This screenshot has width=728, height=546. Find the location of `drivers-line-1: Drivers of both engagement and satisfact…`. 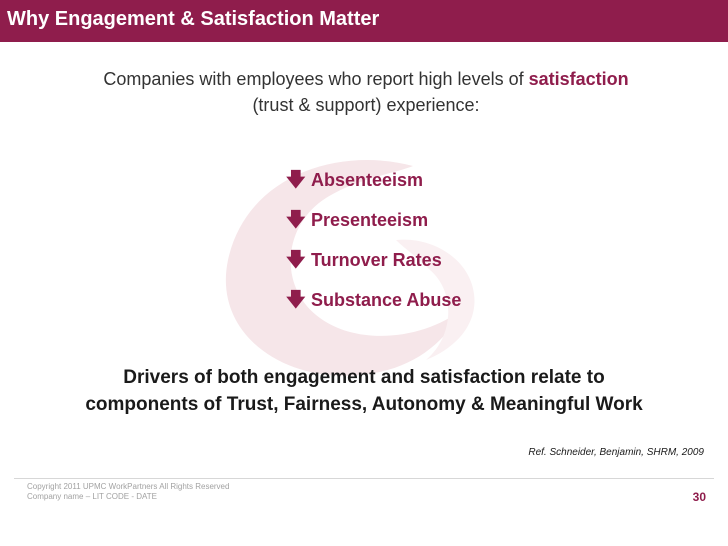

drivers-line-1: Drivers of both engagement and satisfact… is located at coordinates (364, 377).